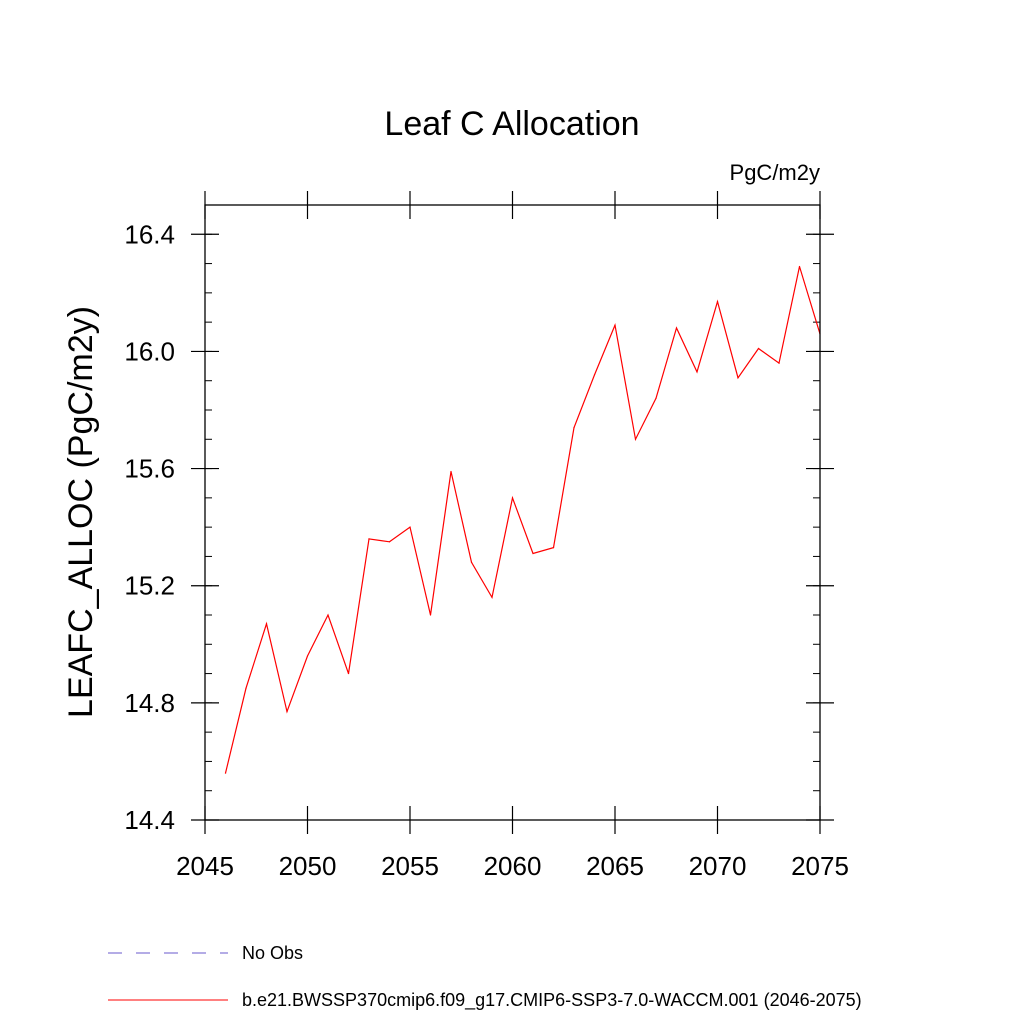  What do you see at coordinates (513, 866) in the screenshot?
I see `x-tick-label: 2060` at bounding box center [513, 866].